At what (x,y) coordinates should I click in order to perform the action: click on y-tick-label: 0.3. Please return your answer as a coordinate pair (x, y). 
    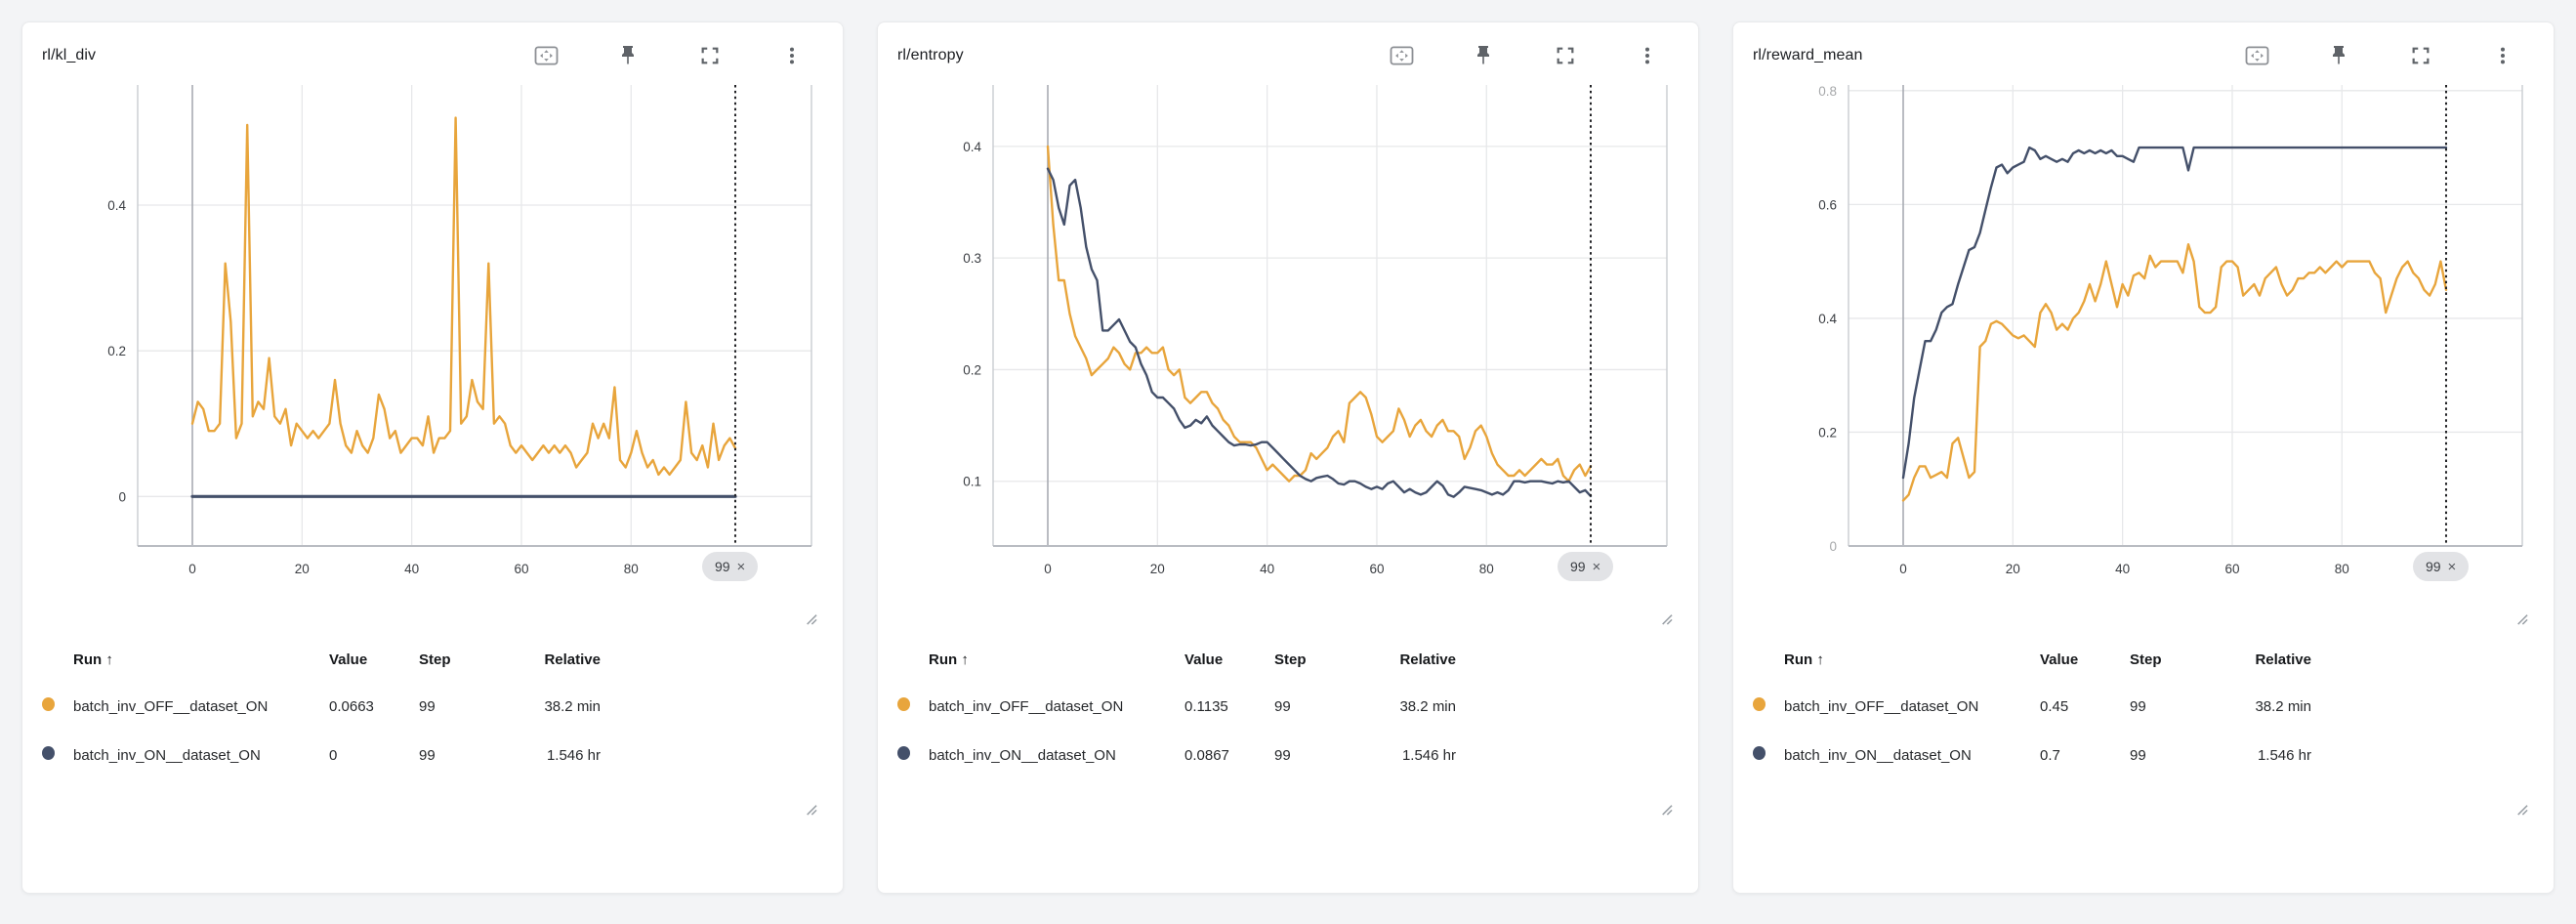
    Looking at the image, I should click on (972, 258).